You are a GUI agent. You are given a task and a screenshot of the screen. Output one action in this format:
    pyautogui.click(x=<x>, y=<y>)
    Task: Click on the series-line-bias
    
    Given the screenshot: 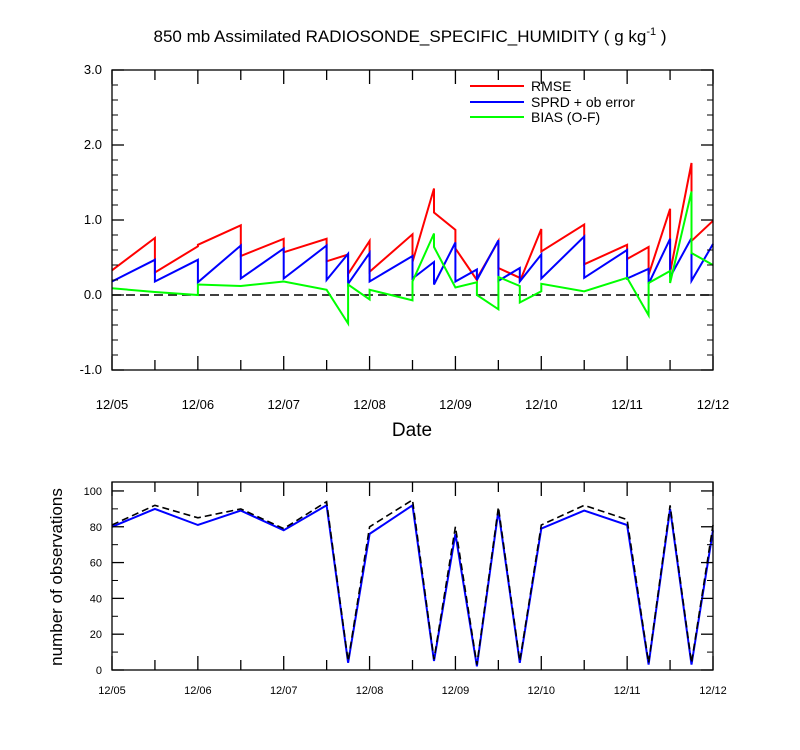 What is the action you would take?
    pyautogui.click(x=412, y=259)
    